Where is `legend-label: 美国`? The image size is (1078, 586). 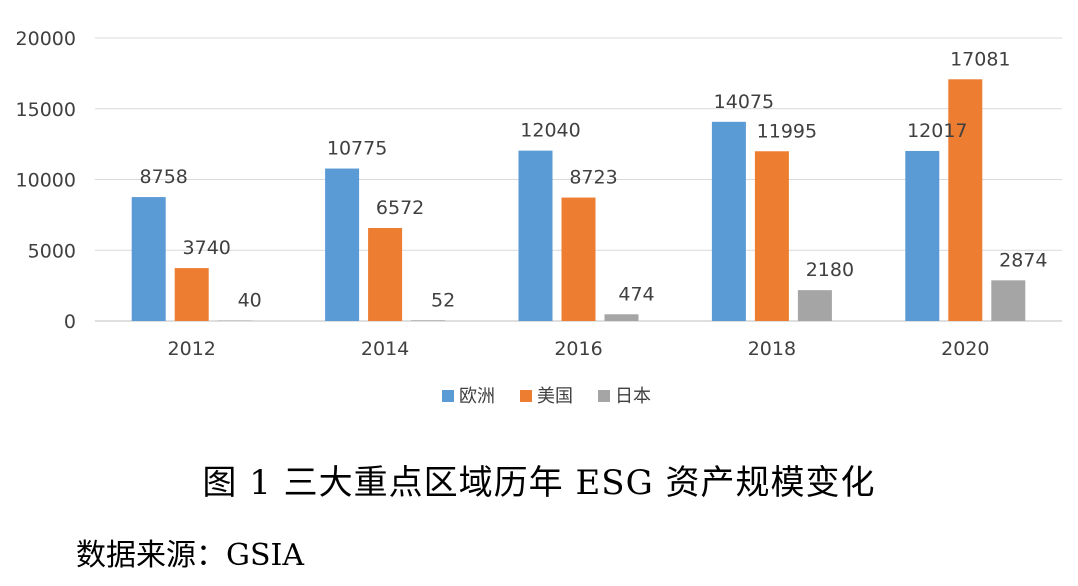 legend-label: 美国 is located at coordinates (555, 396).